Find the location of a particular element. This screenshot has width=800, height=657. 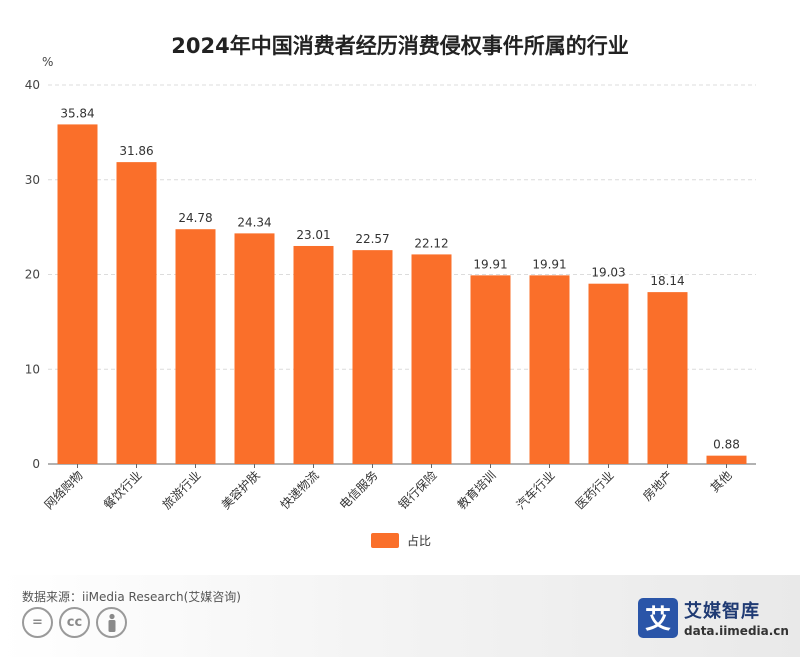

y-tick-label: 10 is located at coordinates (32, 369).